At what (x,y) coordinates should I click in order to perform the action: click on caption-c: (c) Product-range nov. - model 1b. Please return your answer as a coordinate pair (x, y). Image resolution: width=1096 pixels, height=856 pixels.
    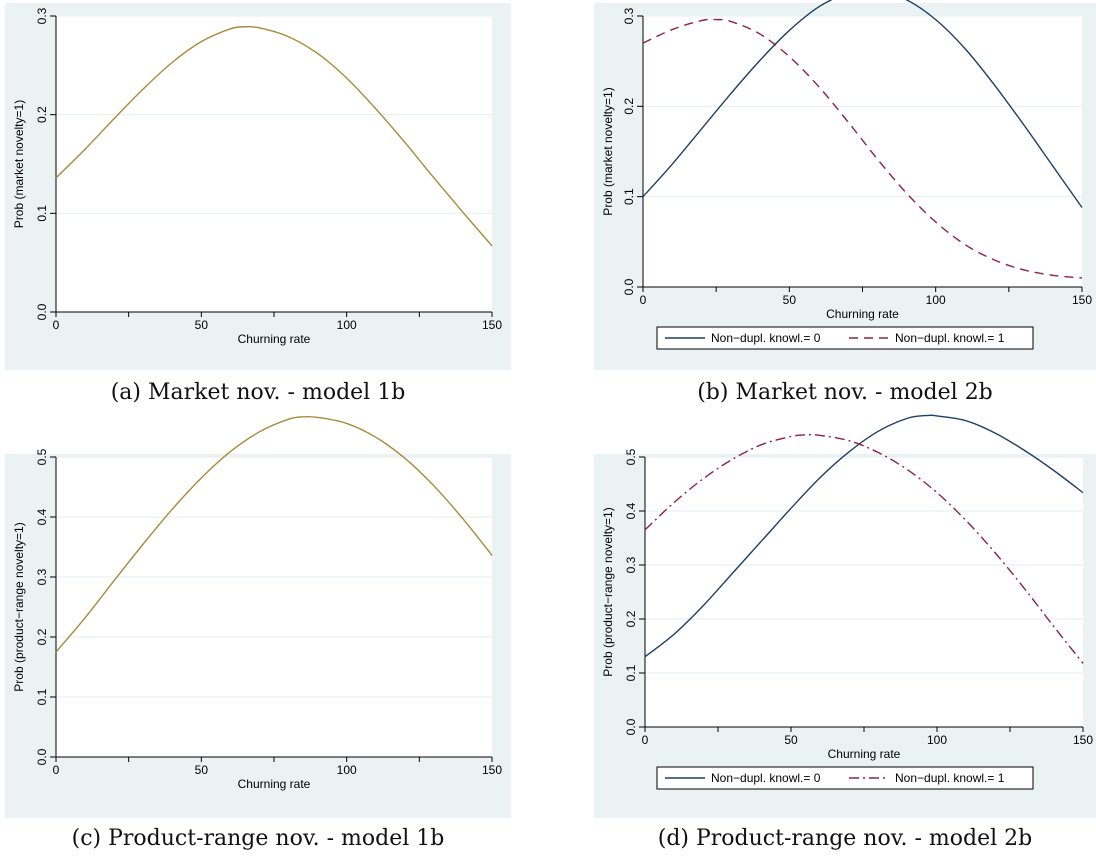
    Looking at the image, I should click on (258, 838).